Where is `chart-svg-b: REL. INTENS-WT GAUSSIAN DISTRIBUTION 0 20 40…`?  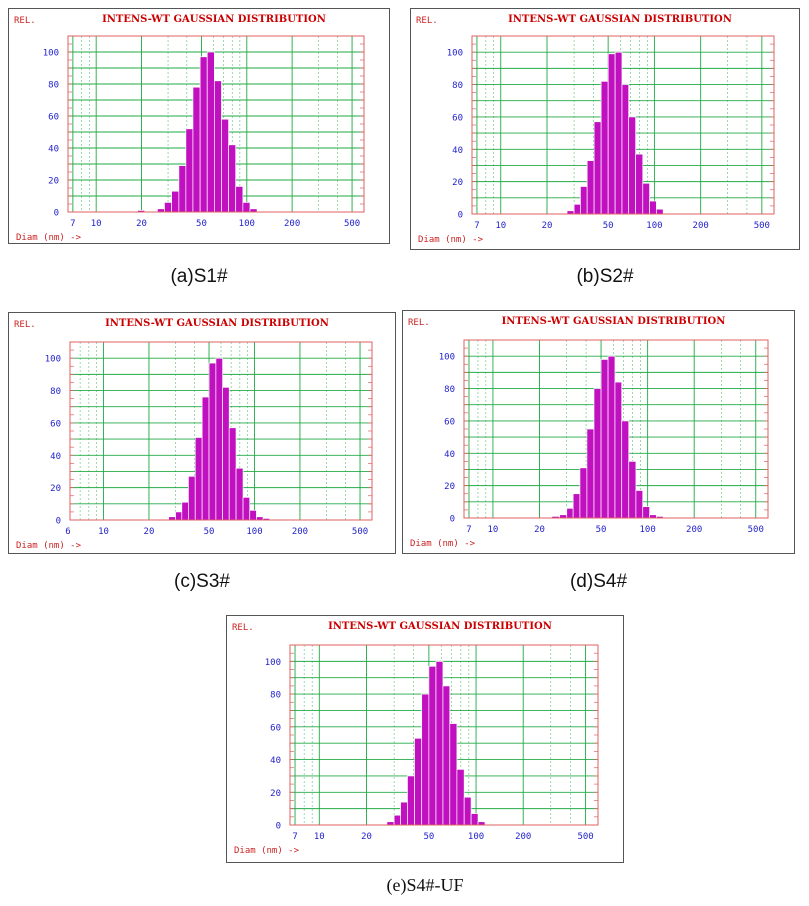
chart-svg-b: REL. INTENS-WT GAUSSIAN DISTRIBUTION 0 20 40… is located at coordinates (605, 129).